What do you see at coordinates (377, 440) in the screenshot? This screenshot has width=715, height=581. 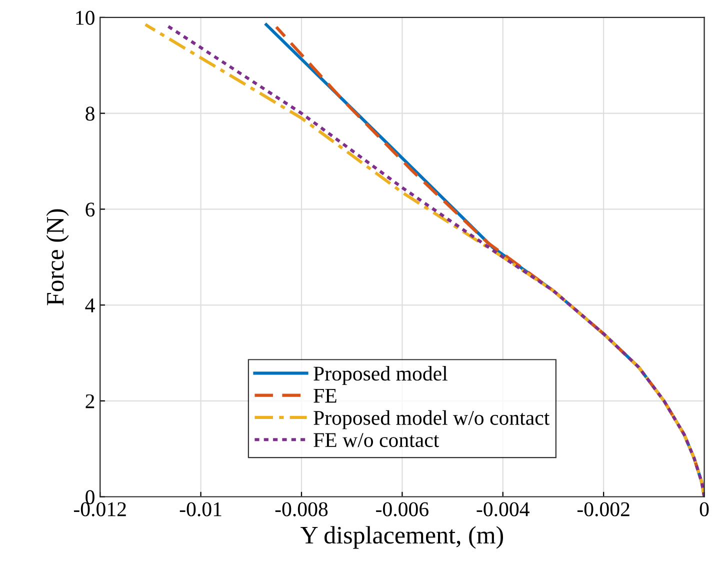 I see `legend-label: FE w/o contact` at bounding box center [377, 440].